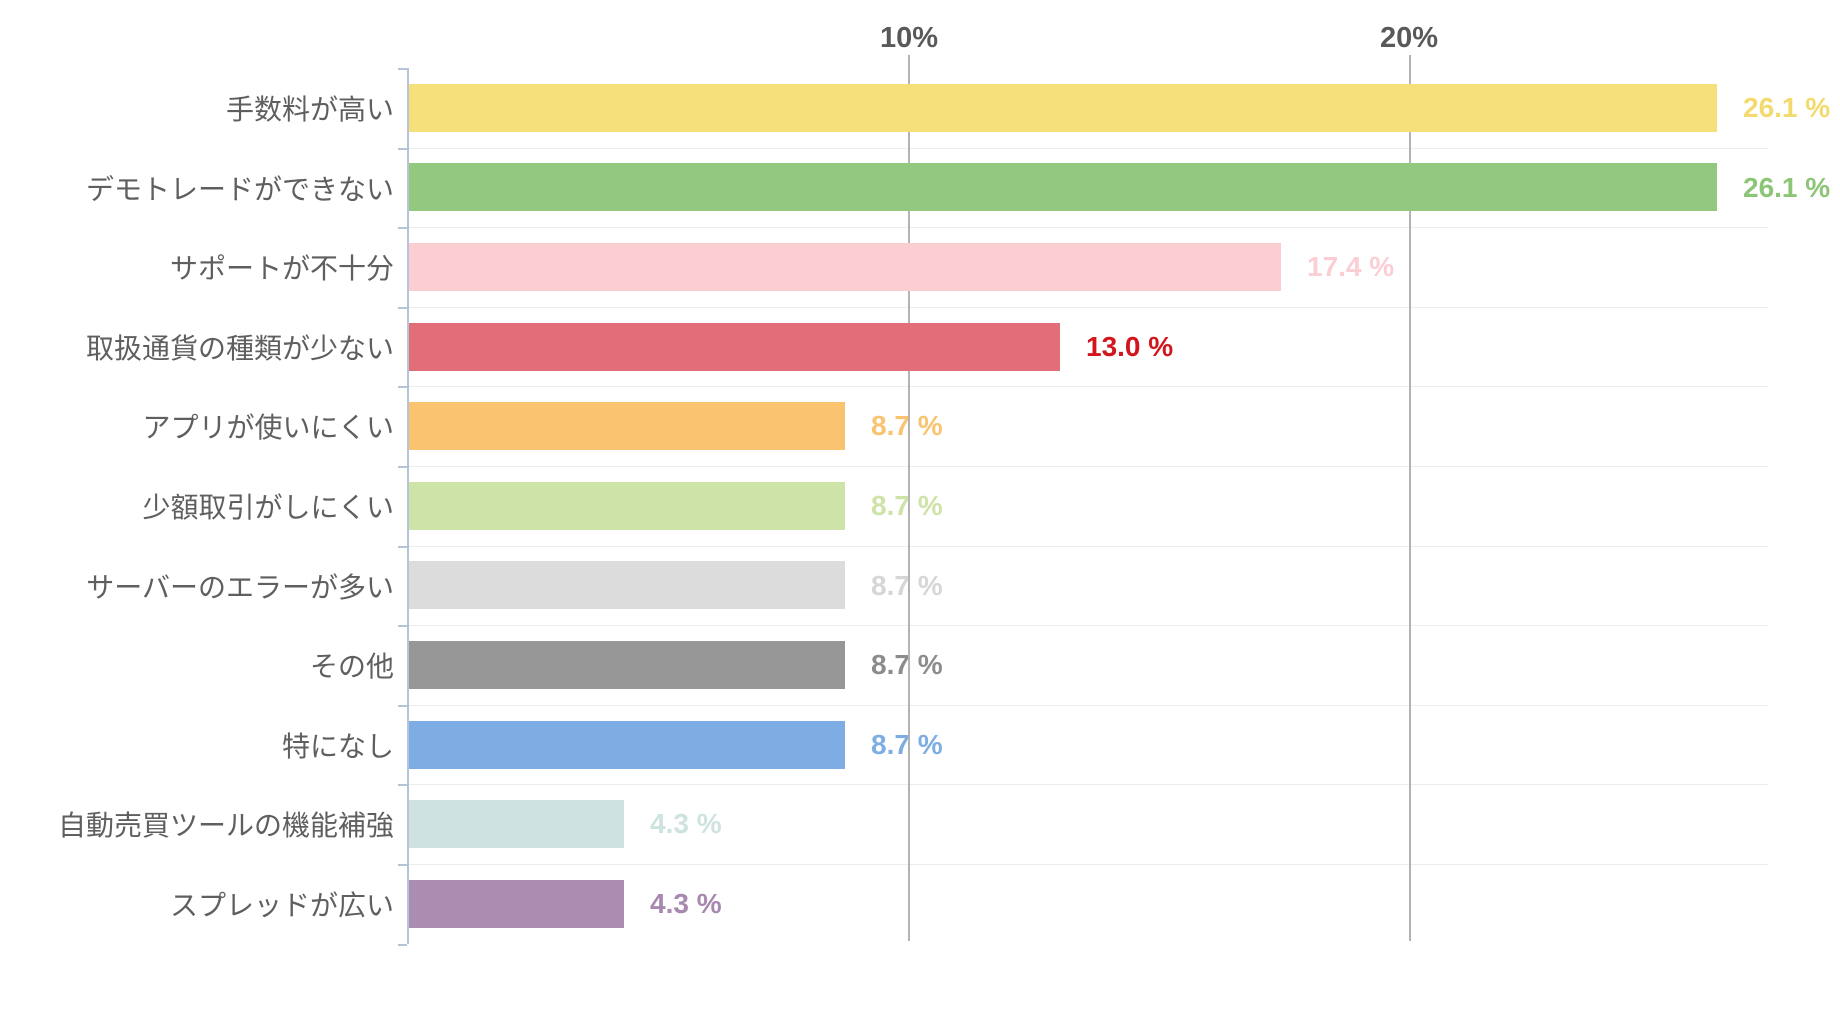 Image resolution: width=1840 pixels, height=1010 pixels. I want to click on category-label: その他, so click(351, 666).